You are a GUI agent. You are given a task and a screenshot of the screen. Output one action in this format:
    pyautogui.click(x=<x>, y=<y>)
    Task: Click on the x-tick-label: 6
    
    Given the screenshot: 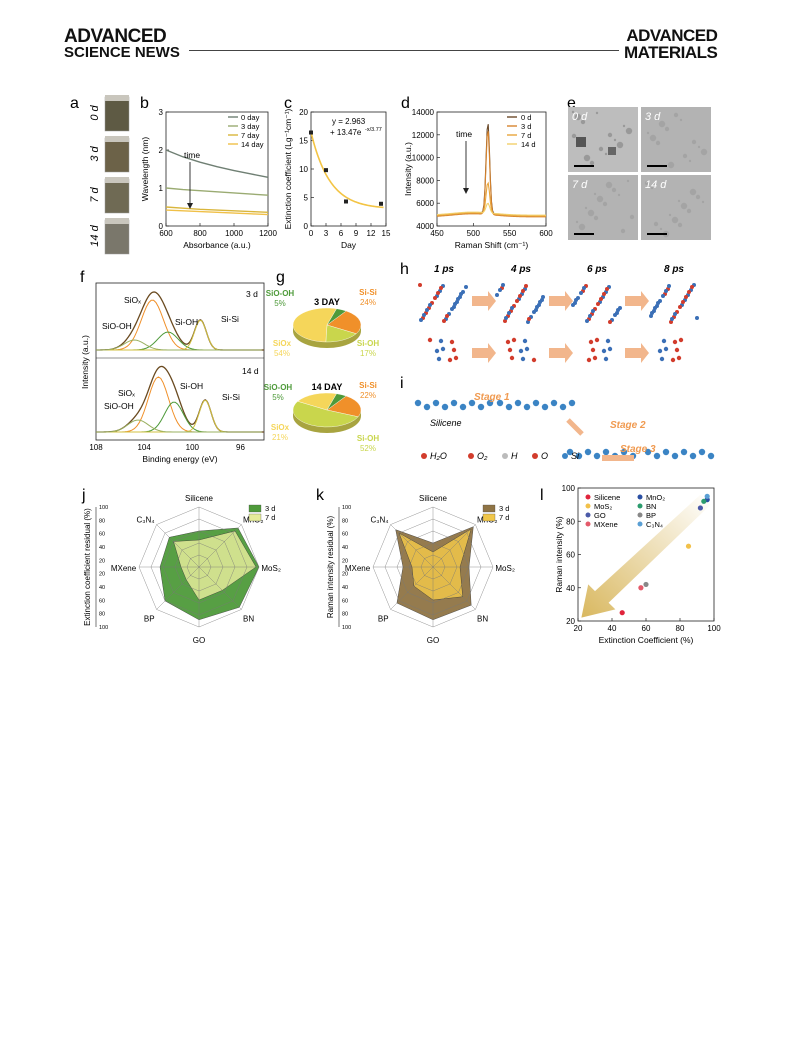 What is the action you would take?
    pyautogui.click(x=341, y=233)
    